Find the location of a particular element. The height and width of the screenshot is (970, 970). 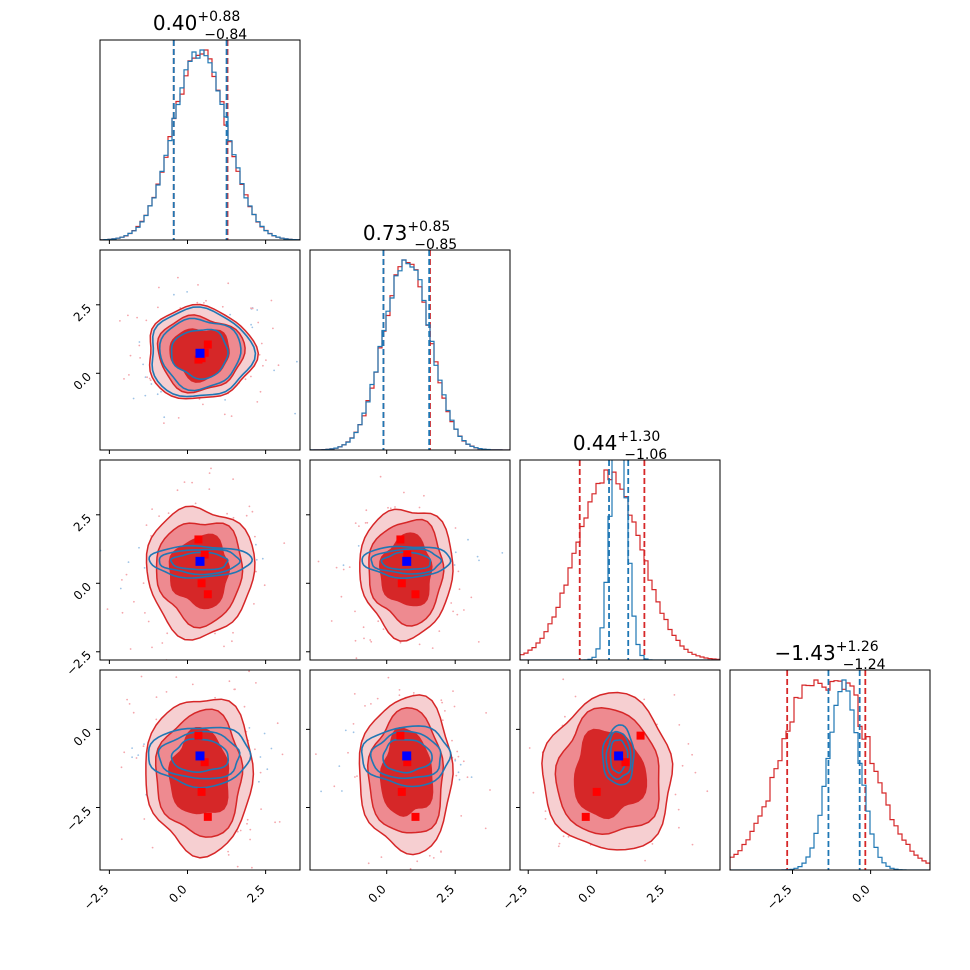

histogram-blue is located at coordinates (830, 774).